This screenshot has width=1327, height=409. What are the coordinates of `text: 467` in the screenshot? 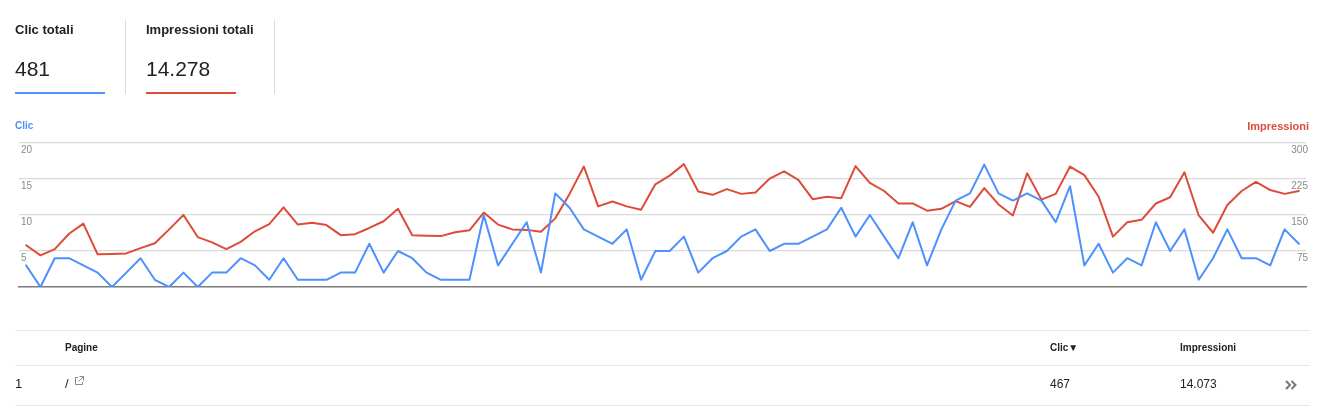 It's located at (1060, 384).